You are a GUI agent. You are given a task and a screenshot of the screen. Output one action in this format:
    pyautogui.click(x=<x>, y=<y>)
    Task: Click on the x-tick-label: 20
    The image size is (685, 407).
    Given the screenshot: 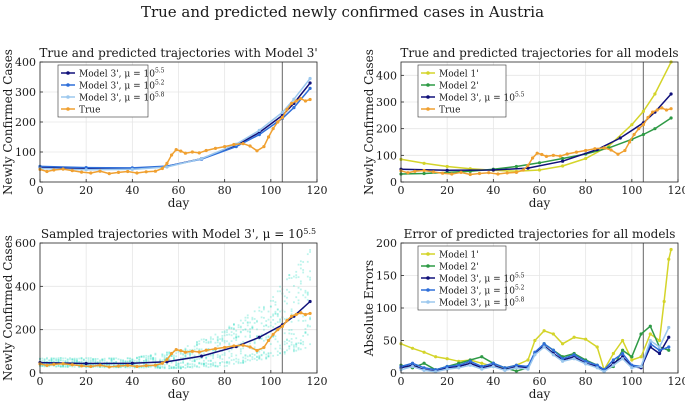 What is the action you would take?
    pyautogui.click(x=86, y=381)
    